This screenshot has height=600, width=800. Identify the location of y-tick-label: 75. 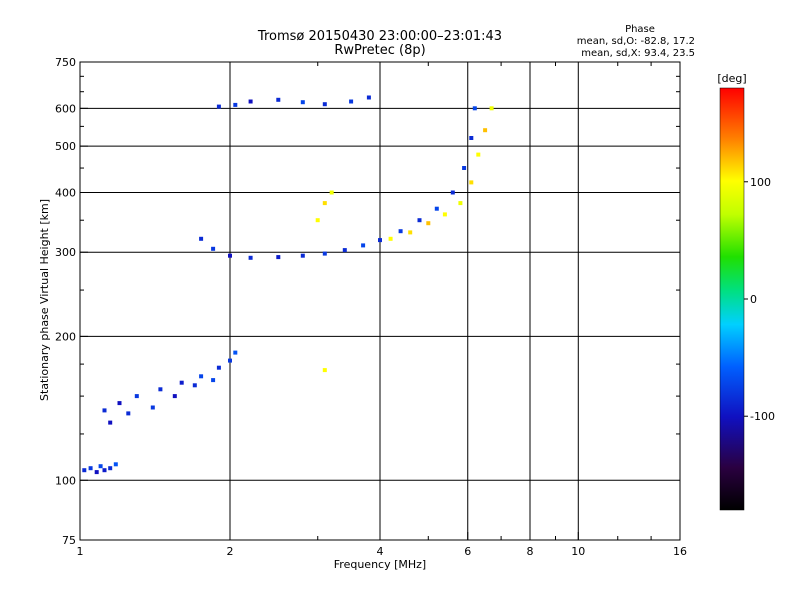
(69, 540).